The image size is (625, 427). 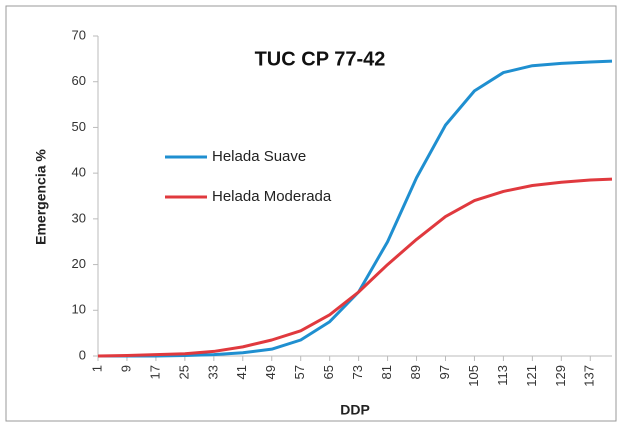 What do you see at coordinates (328, 372) in the screenshot?
I see `x-tick-label: 65` at bounding box center [328, 372].